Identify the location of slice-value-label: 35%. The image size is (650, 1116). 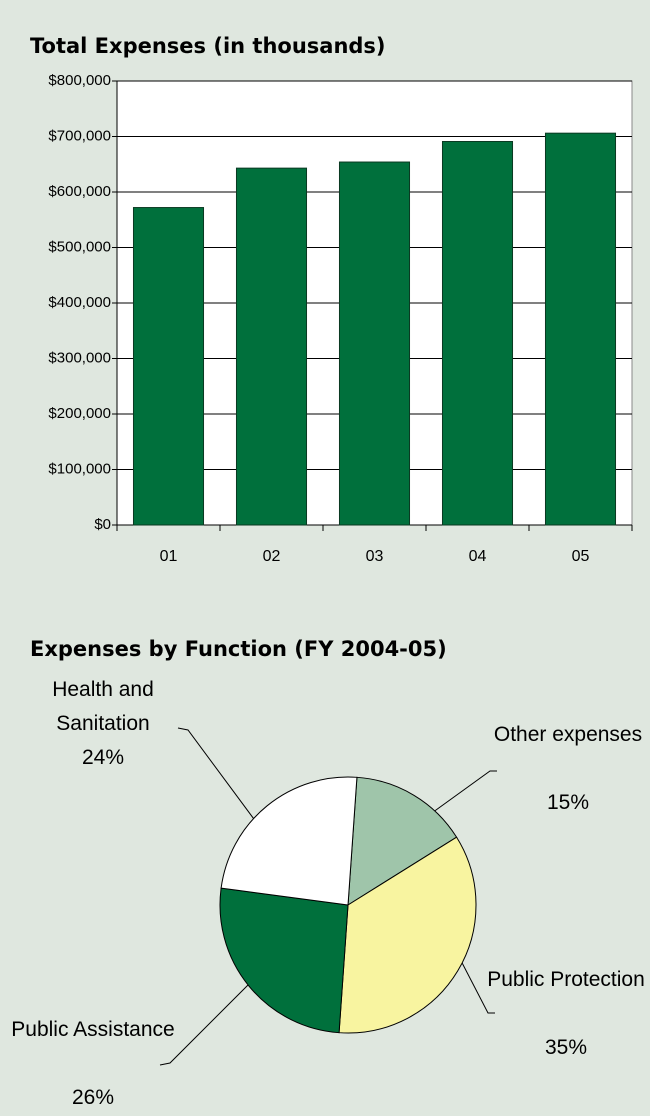
(566, 1047).